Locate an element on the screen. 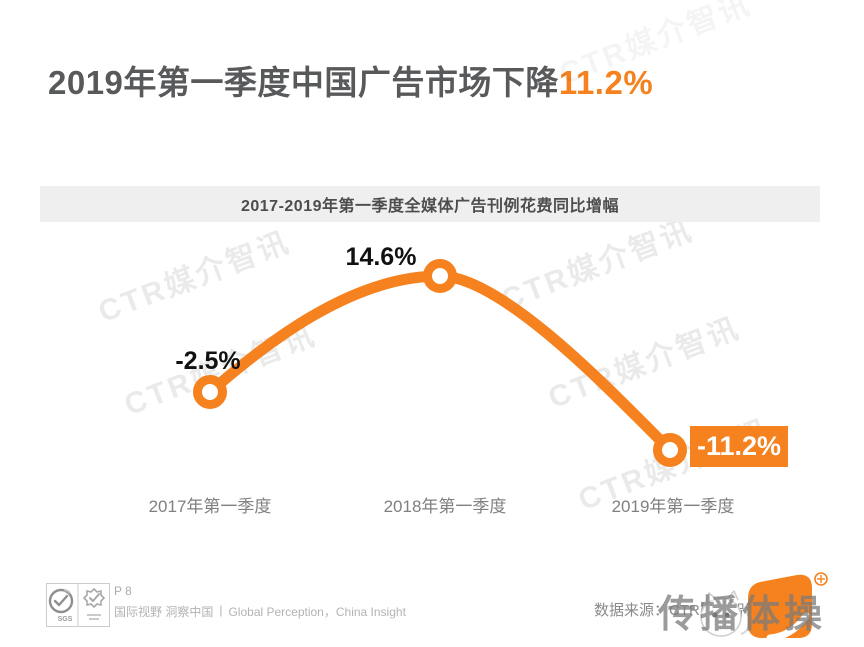  chart-title-bar: 2017-2019年第一季度全媒体广告刊例花费同比增幅 is located at coordinates (430, 204).